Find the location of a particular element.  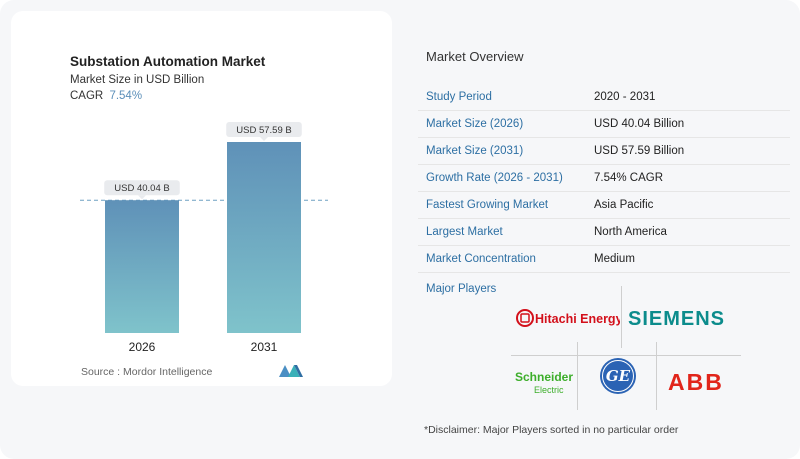

chart-subtitle: Market Size in USD Billion is located at coordinates (137, 80).